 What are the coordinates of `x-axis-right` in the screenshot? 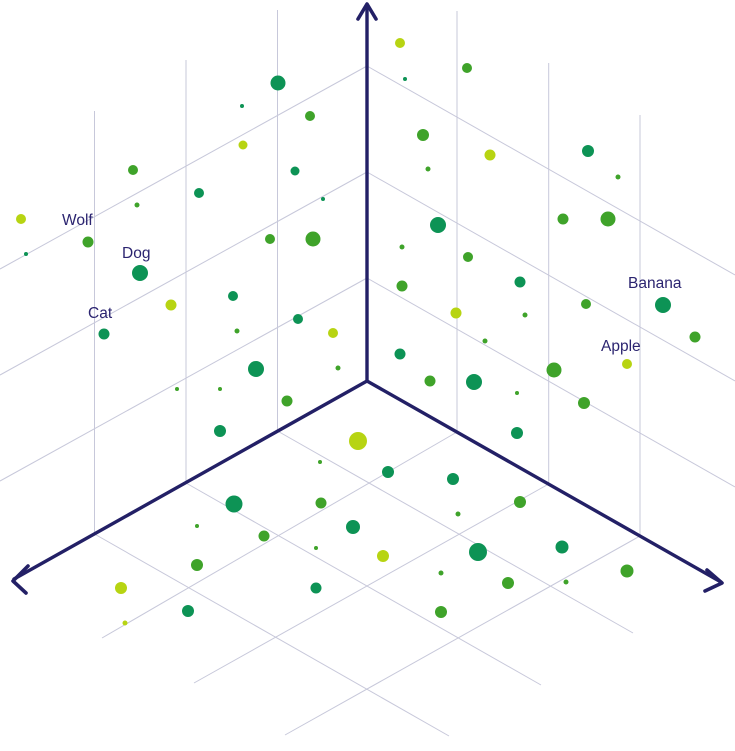 It's located at (544, 481).